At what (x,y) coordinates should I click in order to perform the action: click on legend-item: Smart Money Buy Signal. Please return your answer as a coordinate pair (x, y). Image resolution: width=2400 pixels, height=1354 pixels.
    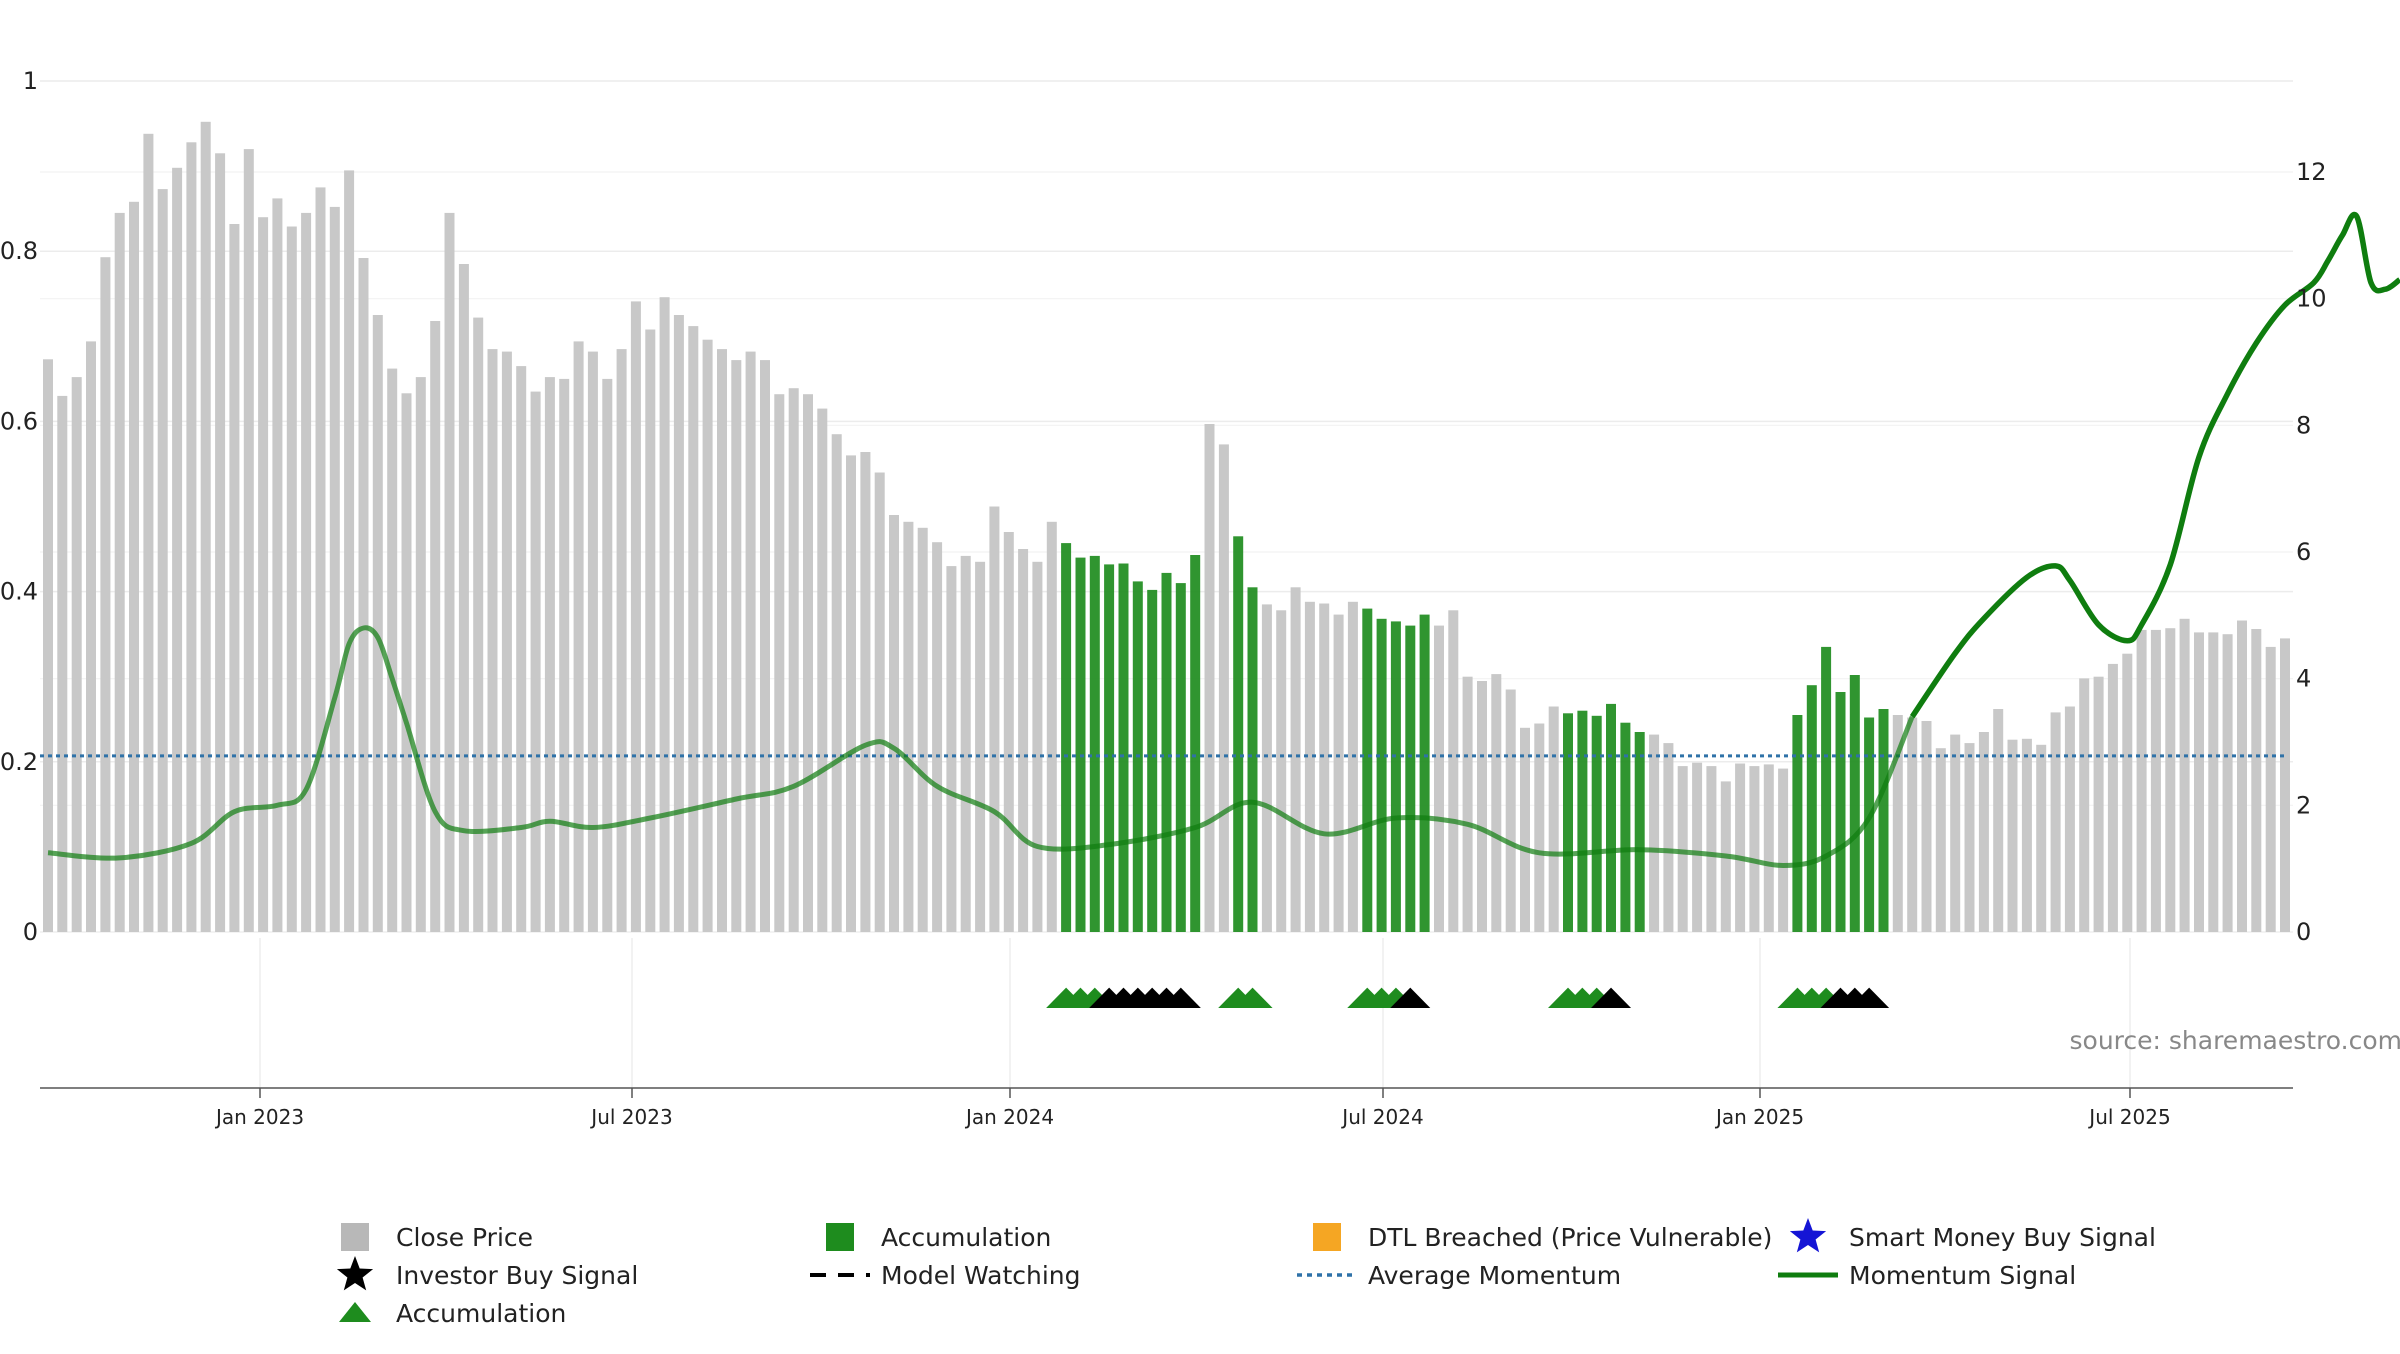
    Looking at the image, I should click on (1973, 1235).